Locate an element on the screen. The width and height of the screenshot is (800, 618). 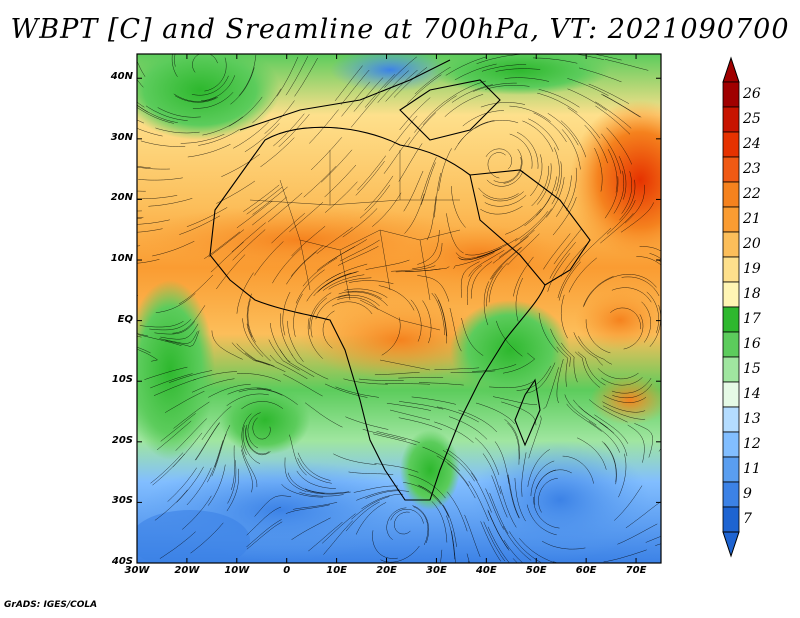
lon-tick-label: 30W is located at coordinates (137, 570).